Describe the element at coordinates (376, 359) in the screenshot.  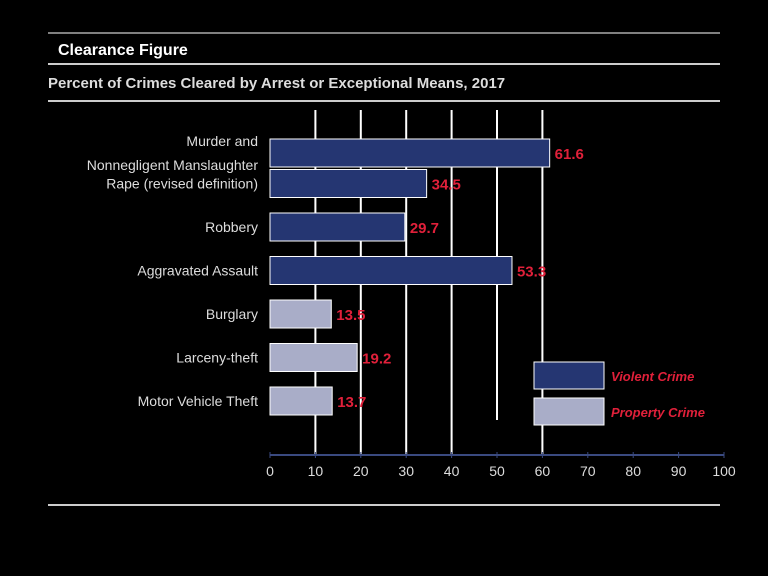
I see `data-label: 19.2` at that location.